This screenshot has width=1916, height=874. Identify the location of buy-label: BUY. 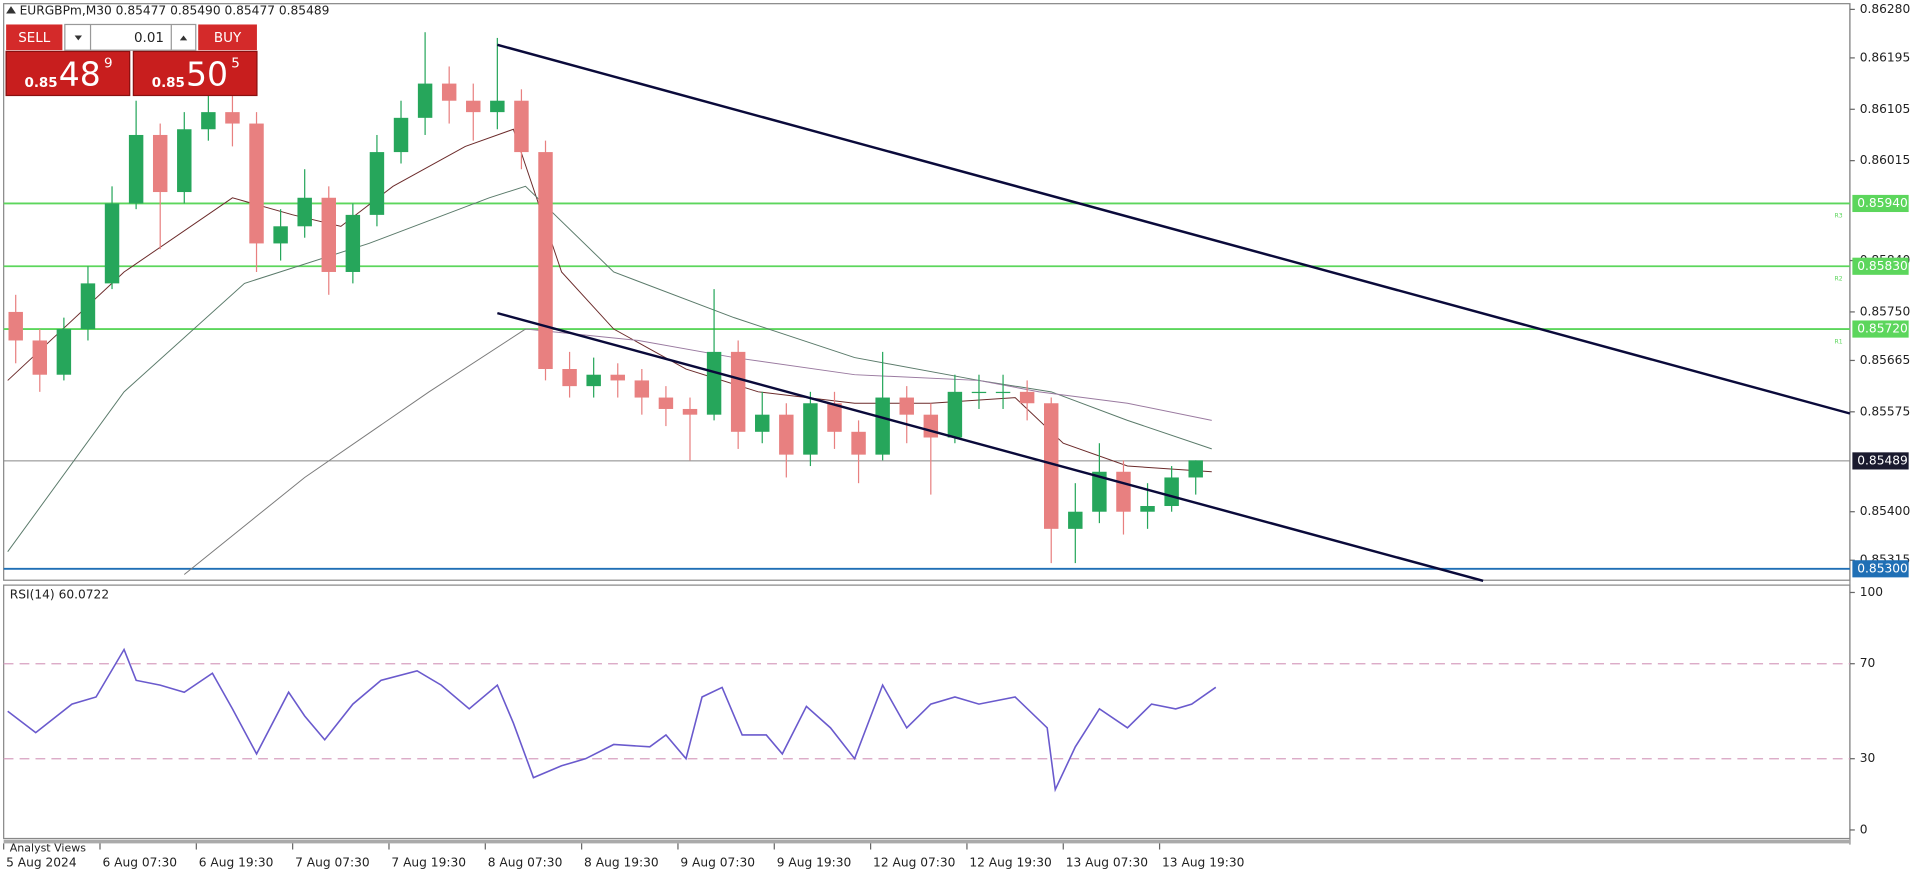
(228, 38).